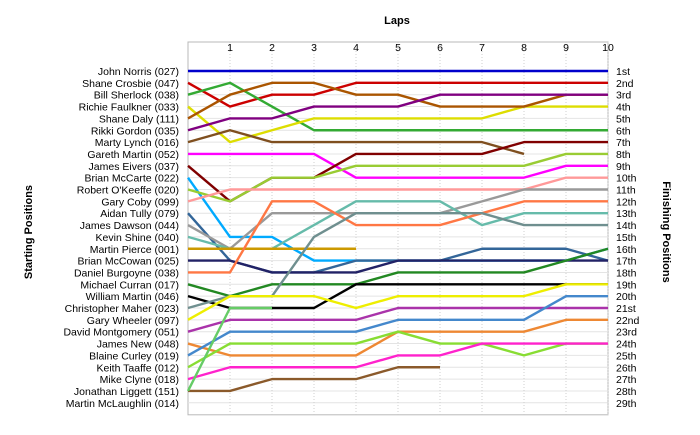  I want to click on driver-label: Blaine Curley (019), so click(134, 356).